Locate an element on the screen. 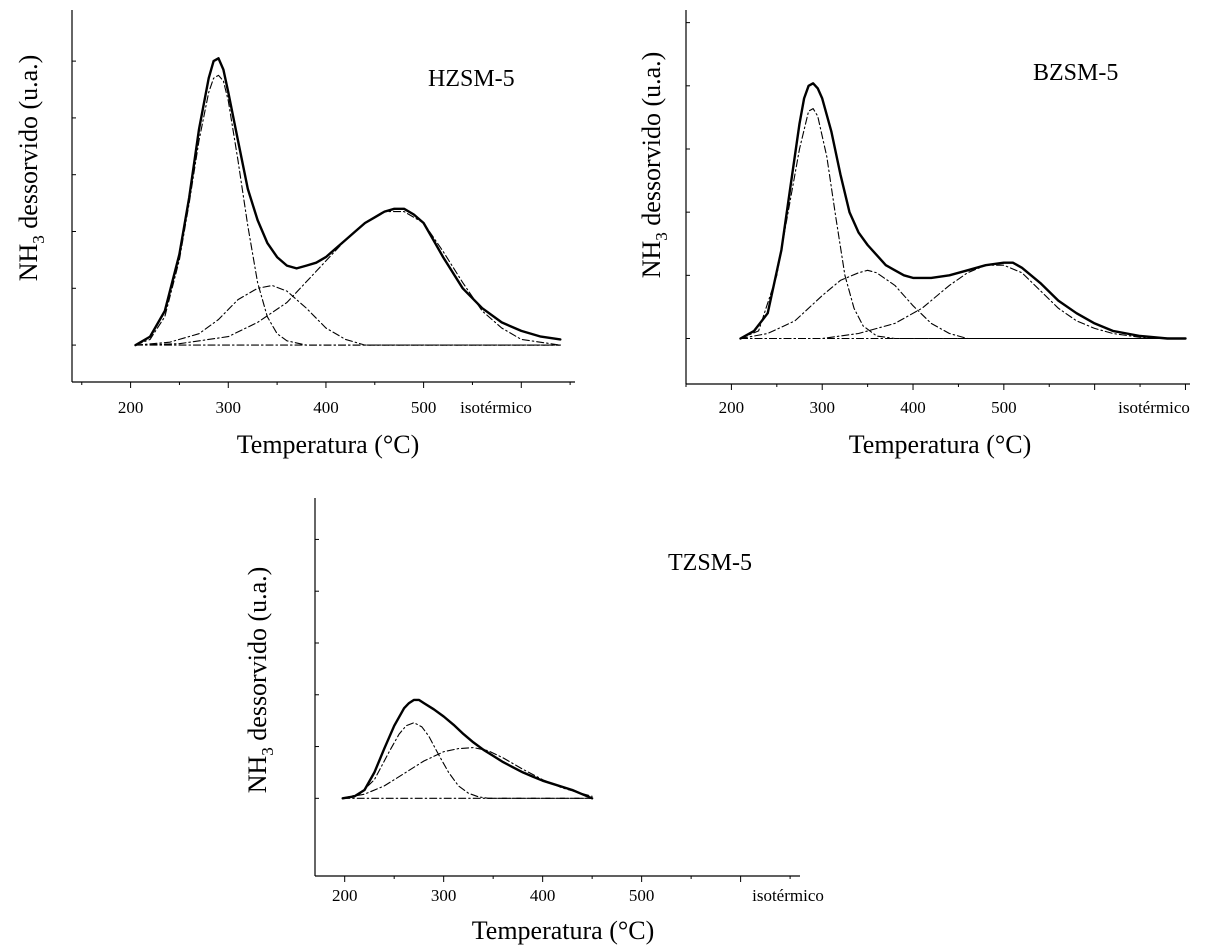  panel-label: TZSM-5 is located at coordinates (710, 563).